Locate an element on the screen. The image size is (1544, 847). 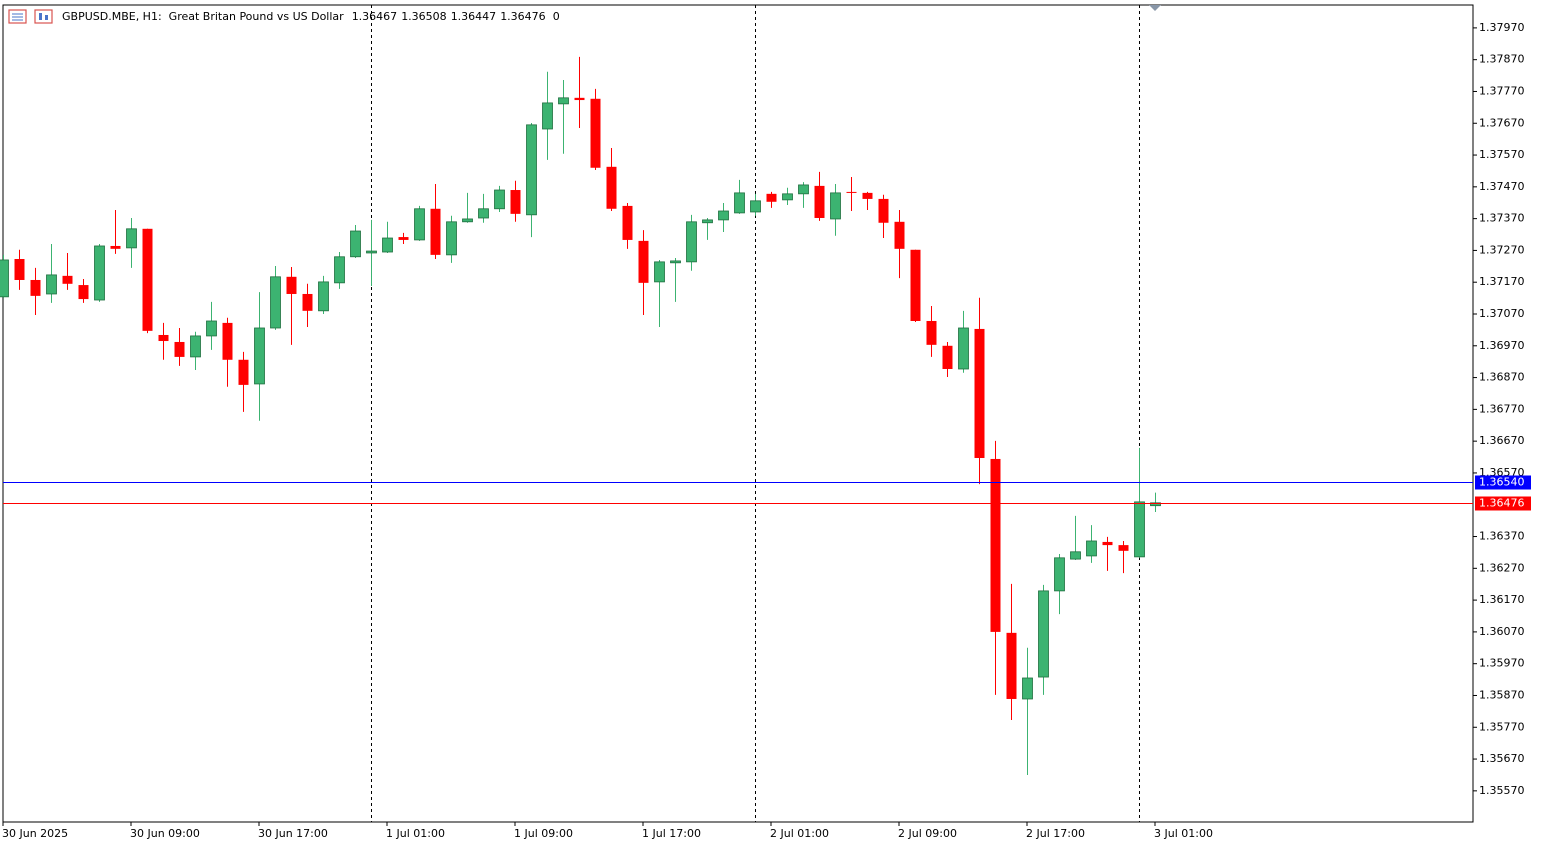
x-tick-label: 2 Jul 09:00 is located at coordinates (927, 833).